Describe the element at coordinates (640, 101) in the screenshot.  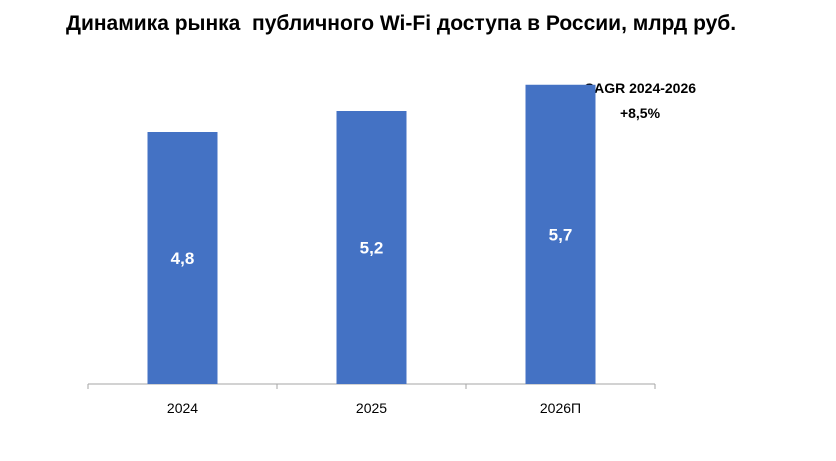
I see `cagr-annotation: CAGR 2024-2026 +8,5%` at that location.